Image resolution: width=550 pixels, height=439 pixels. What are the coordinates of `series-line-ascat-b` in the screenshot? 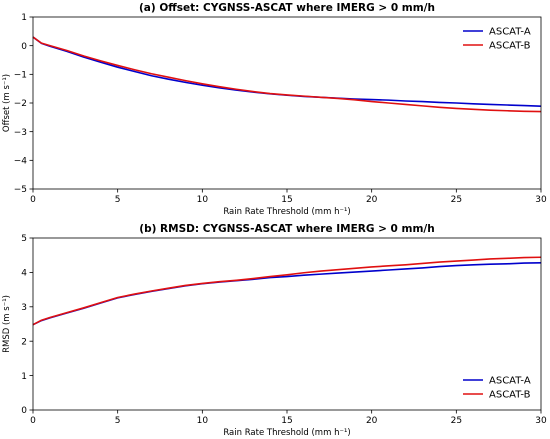 It's located at (287, 291).